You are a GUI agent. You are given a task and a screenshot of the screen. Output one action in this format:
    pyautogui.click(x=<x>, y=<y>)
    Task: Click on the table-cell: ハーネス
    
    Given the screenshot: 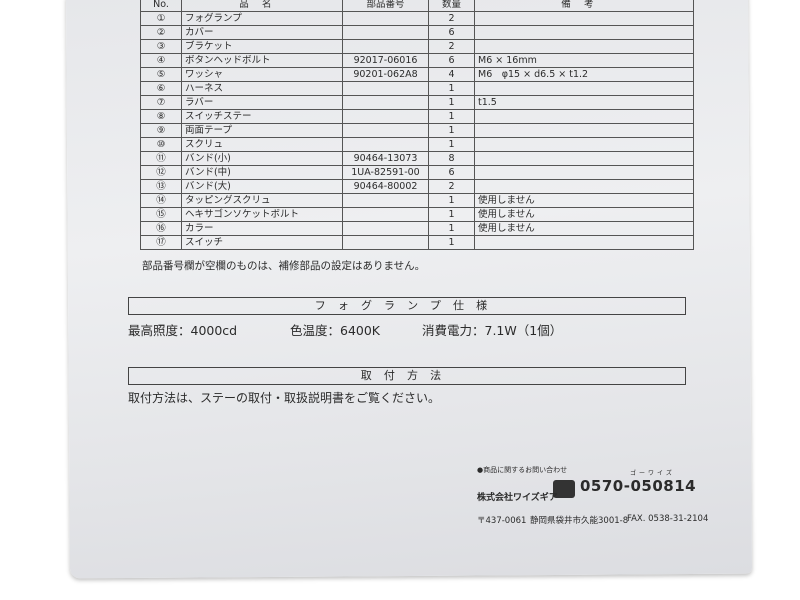 What is the action you would take?
    pyautogui.click(x=262, y=88)
    